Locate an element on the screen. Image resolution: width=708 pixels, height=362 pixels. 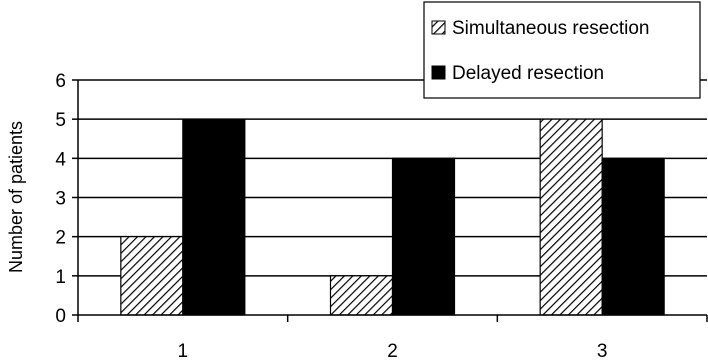
x-tick-label: 2 is located at coordinates (392, 351).